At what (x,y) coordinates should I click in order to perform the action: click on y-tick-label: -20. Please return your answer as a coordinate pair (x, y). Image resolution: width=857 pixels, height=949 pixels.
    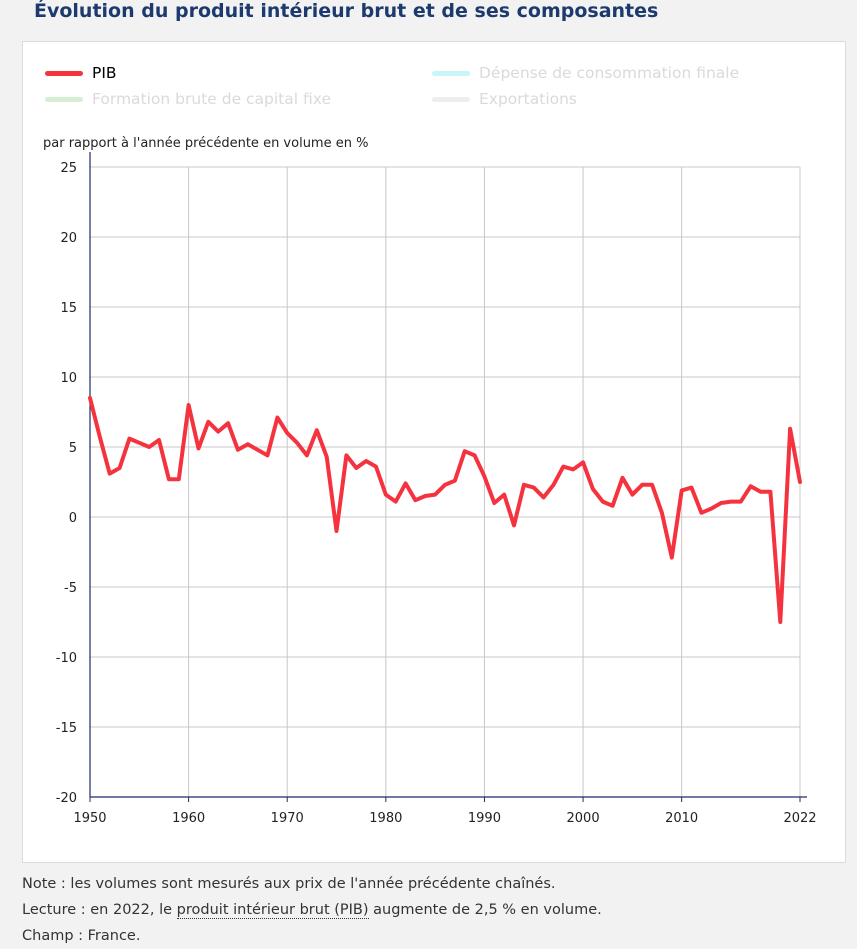
    Looking at the image, I should click on (66, 798).